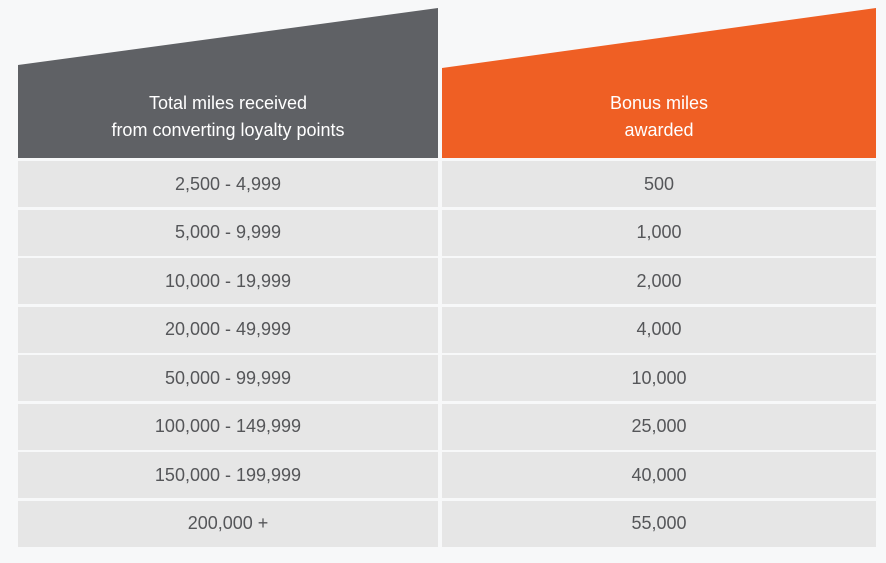 The width and height of the screenshot is (886, 563). I want to click on miles-range-cell: 100,000 - 149,999, so click(228, 426).